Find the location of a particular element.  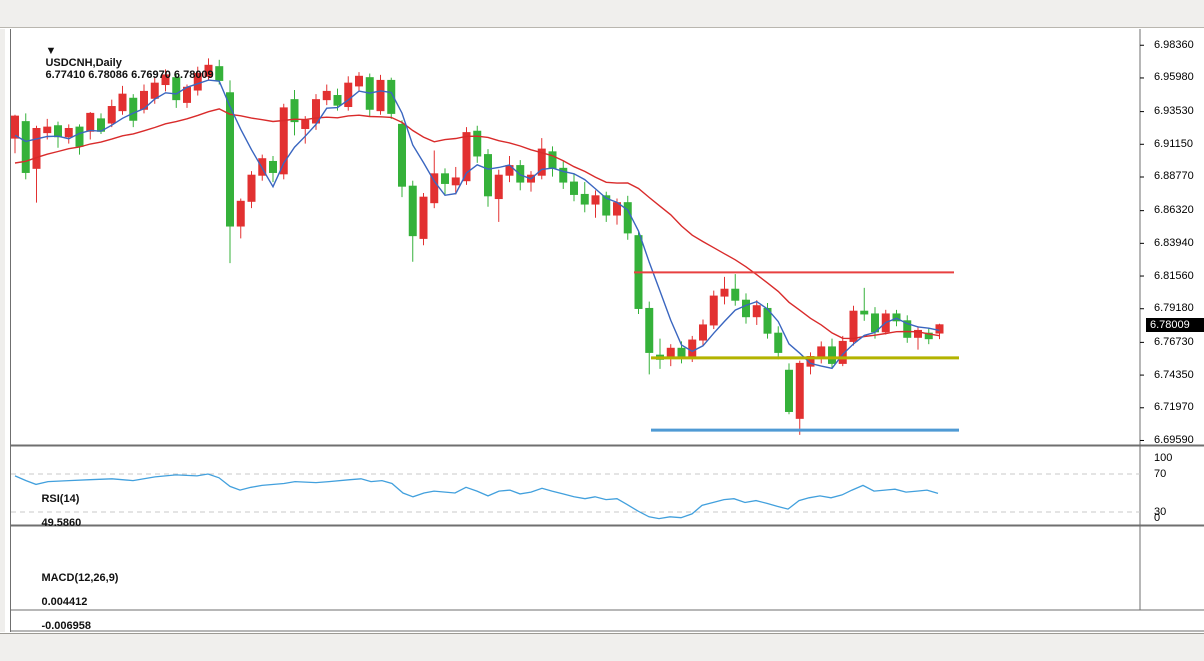

collapse-indicator-icon: ▼ is located at coordinates (51, 51).